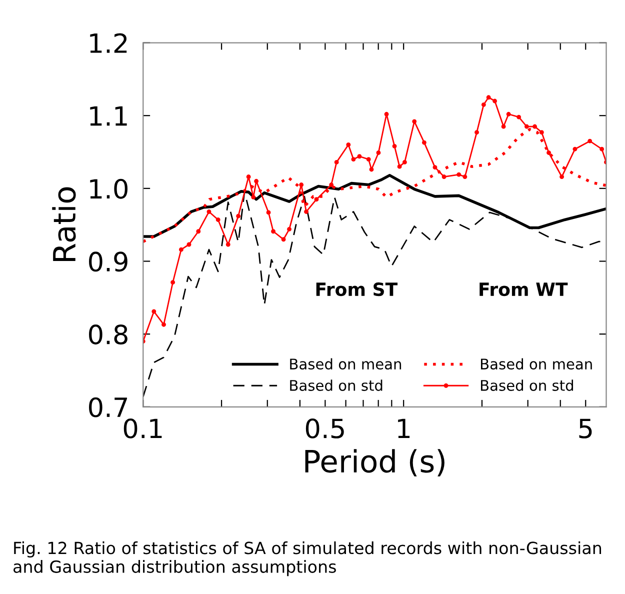 This screenshot has width=625, height=594. What do you see at coordinates (585, 428) in the screenshot?
I see `x-tick-label: 5` at bounding box center [585, 428].